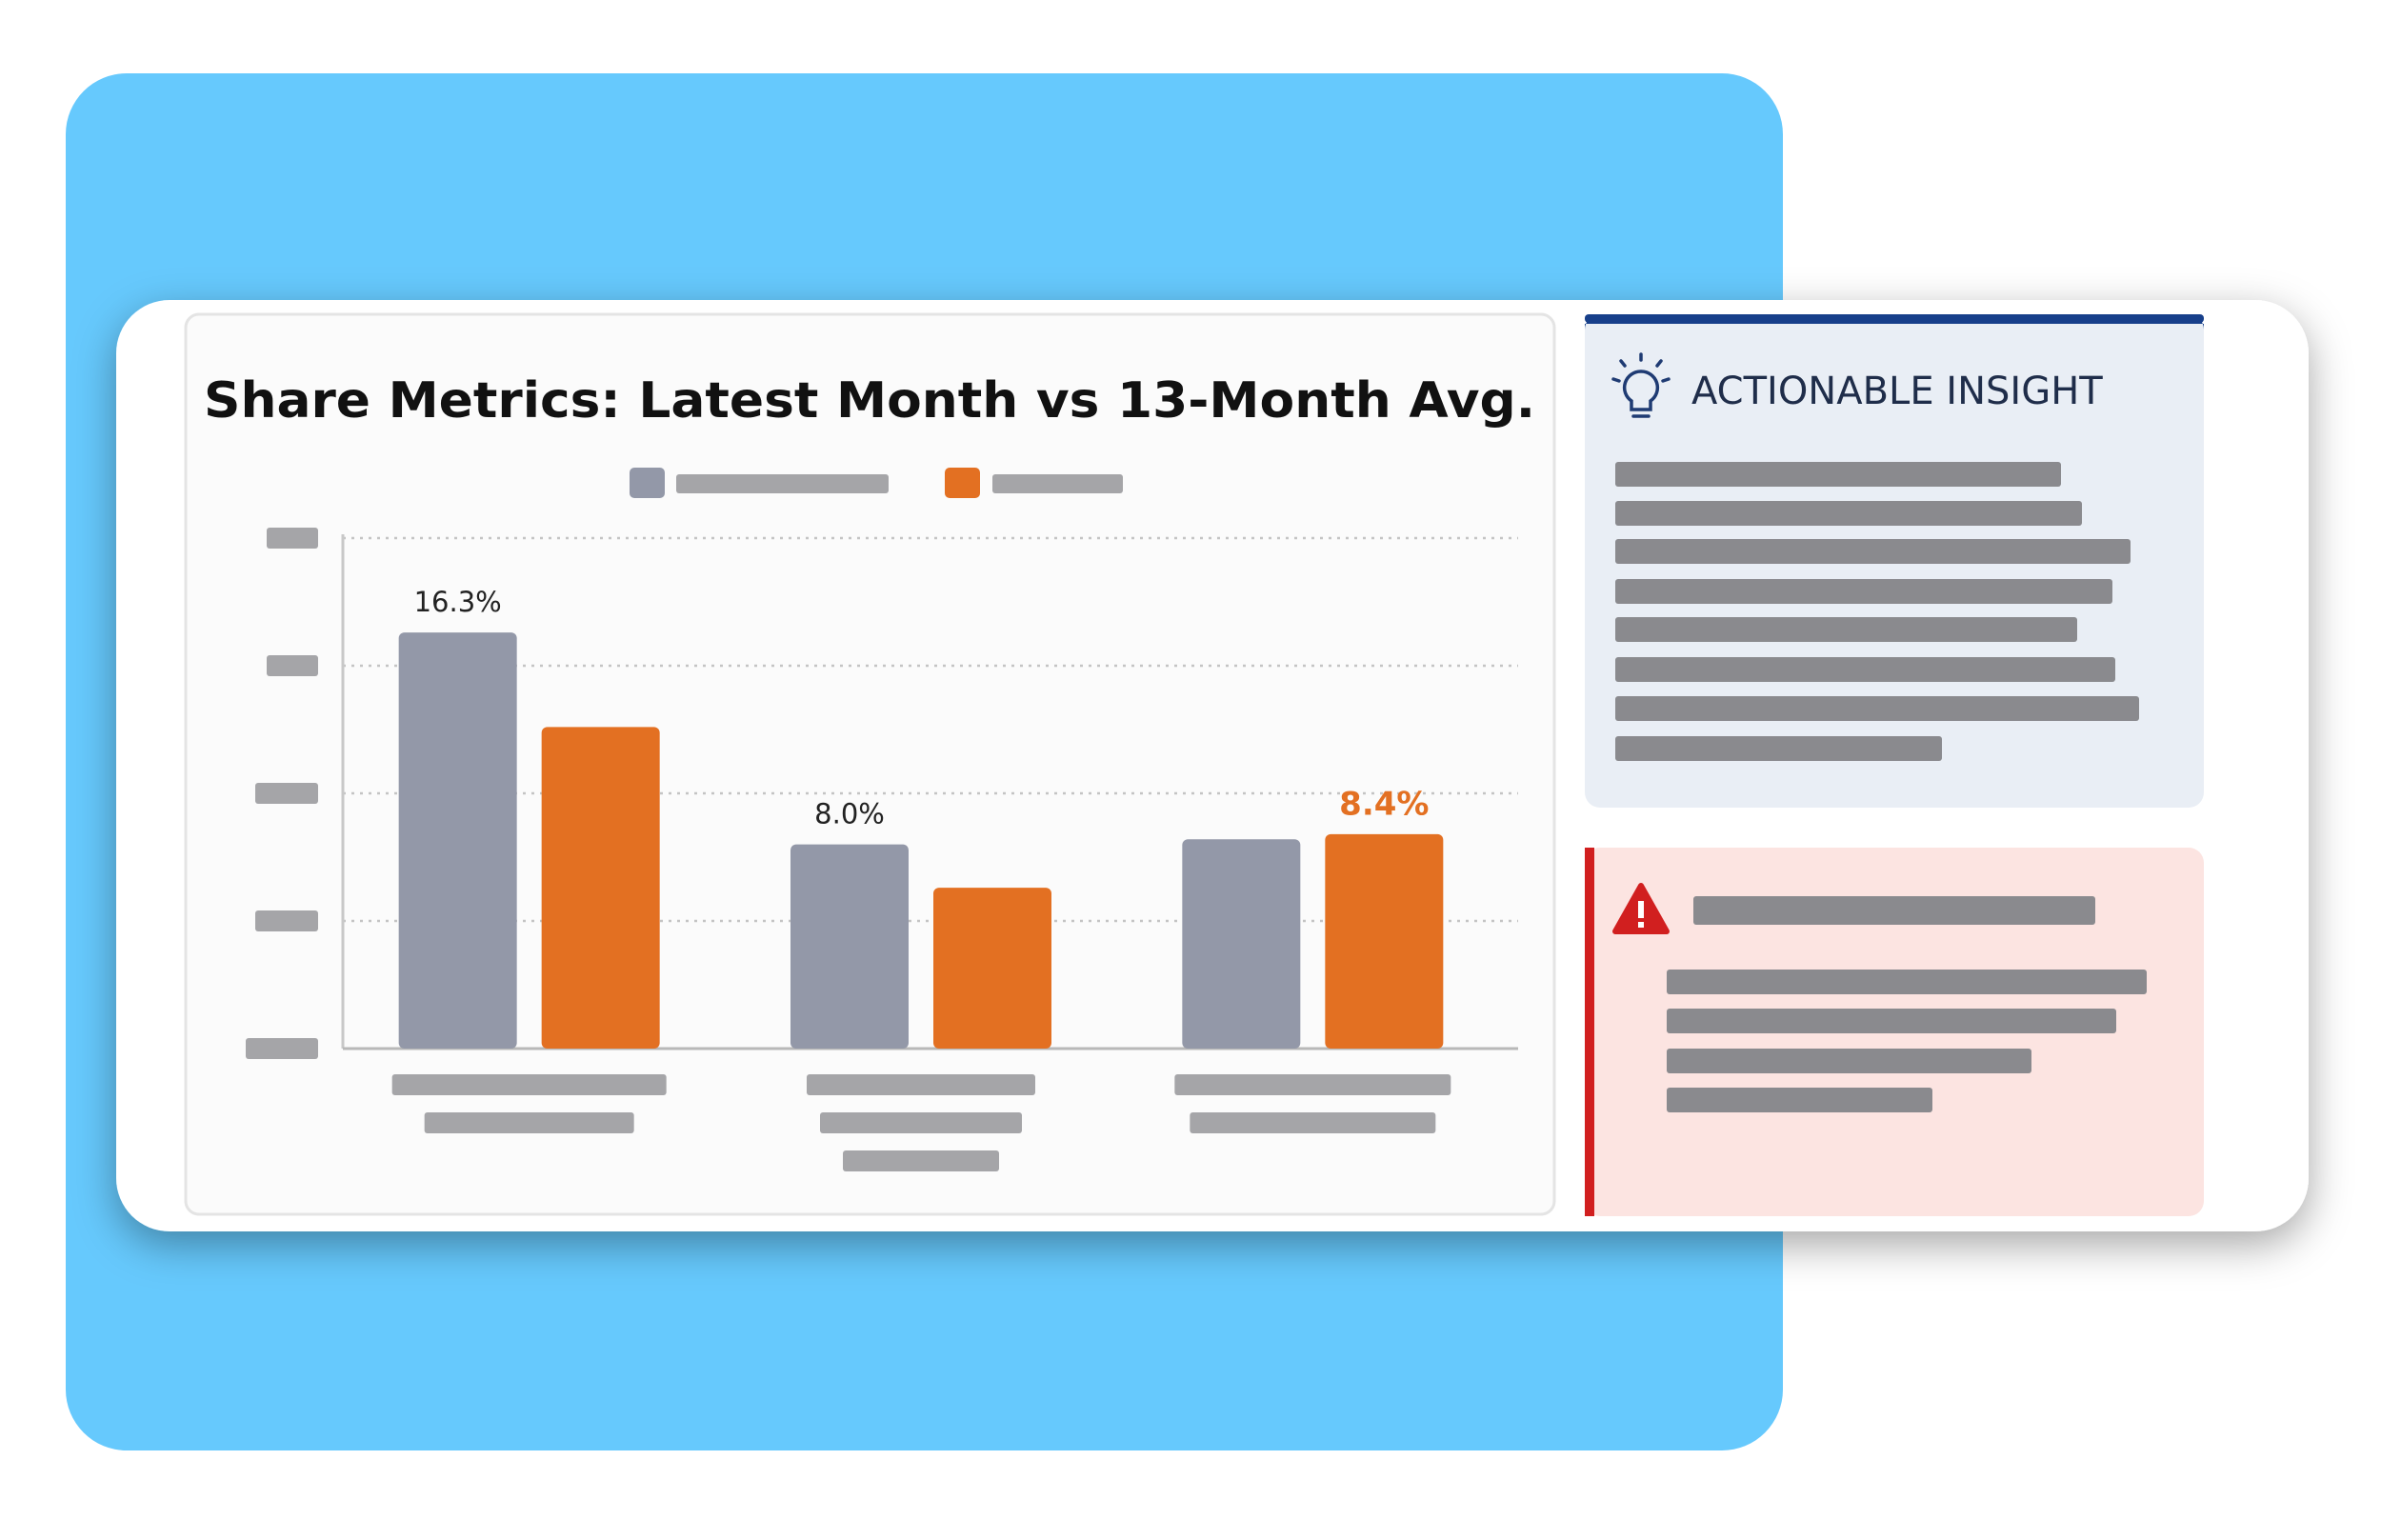  What do you see at coordinates (1641, 385) in the screenshot?
I see `bulb-icon` at bounding box center [1641, 385].